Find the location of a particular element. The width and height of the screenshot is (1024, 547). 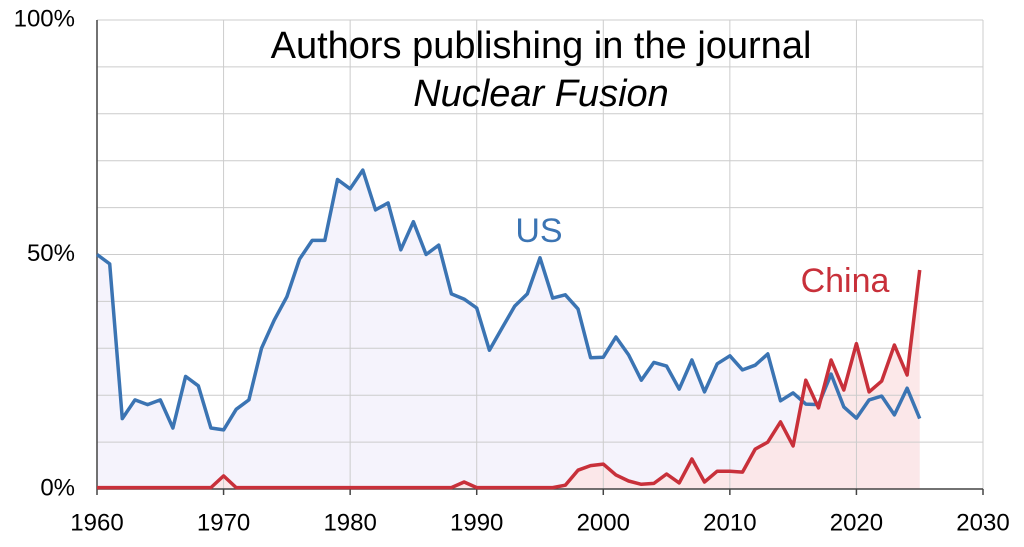

y-tick-label: 0% is located at coordinates (57, 487).